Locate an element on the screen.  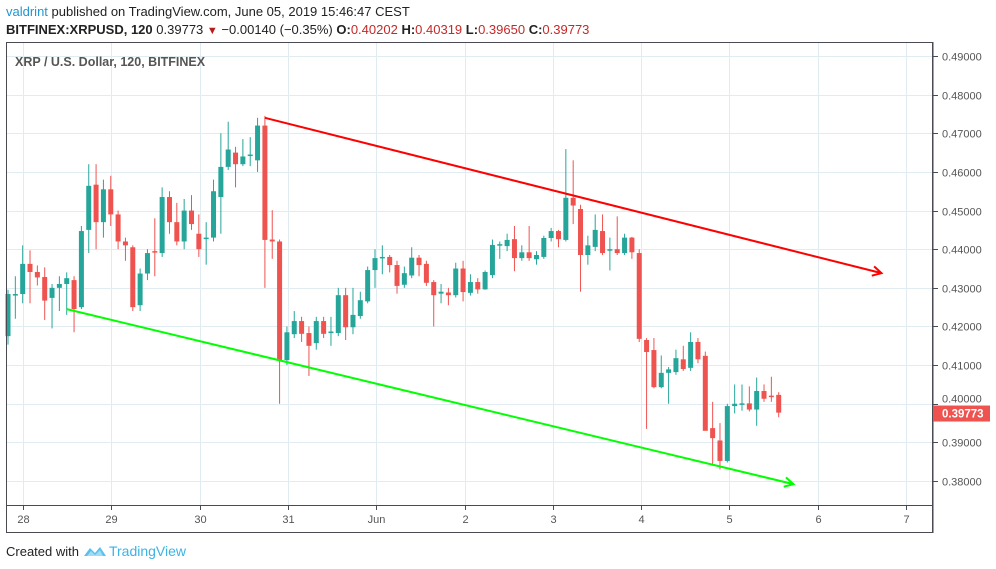
low-value: 0.39650 is located at coordinates (502, 29).